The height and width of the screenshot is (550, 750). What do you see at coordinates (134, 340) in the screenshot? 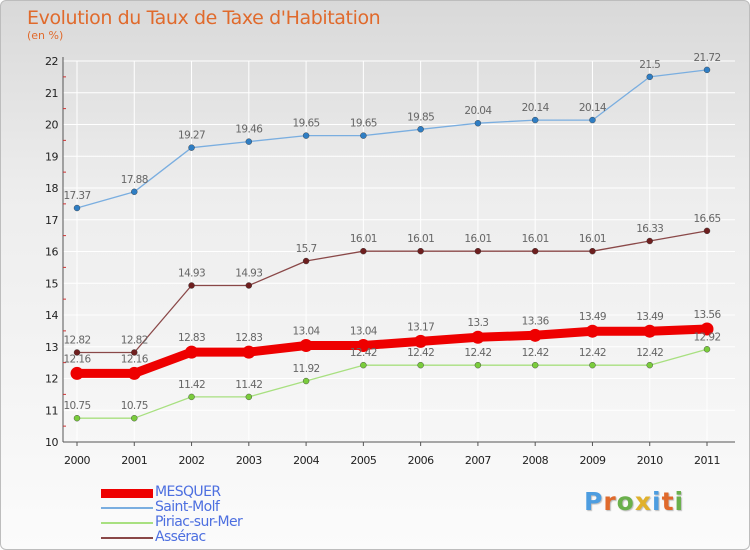
I see `data-label: 12.82` at bounding box center [134, 340].